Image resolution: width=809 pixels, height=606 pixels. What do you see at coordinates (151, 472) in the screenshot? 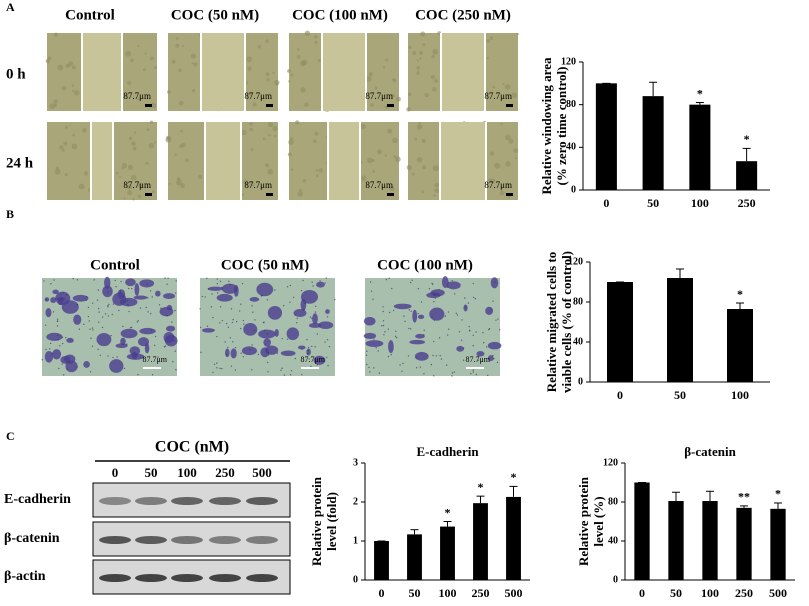
I see `lane-label: 50` at bounding box center [151, 472].